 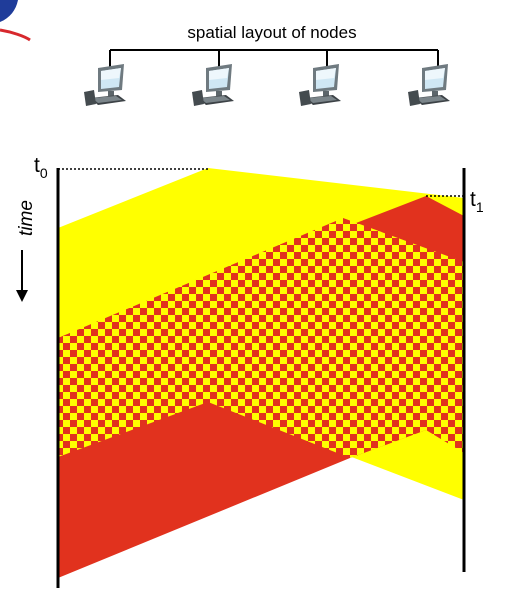 I want to click on svg-text: t0, so click(x=41, y=167).